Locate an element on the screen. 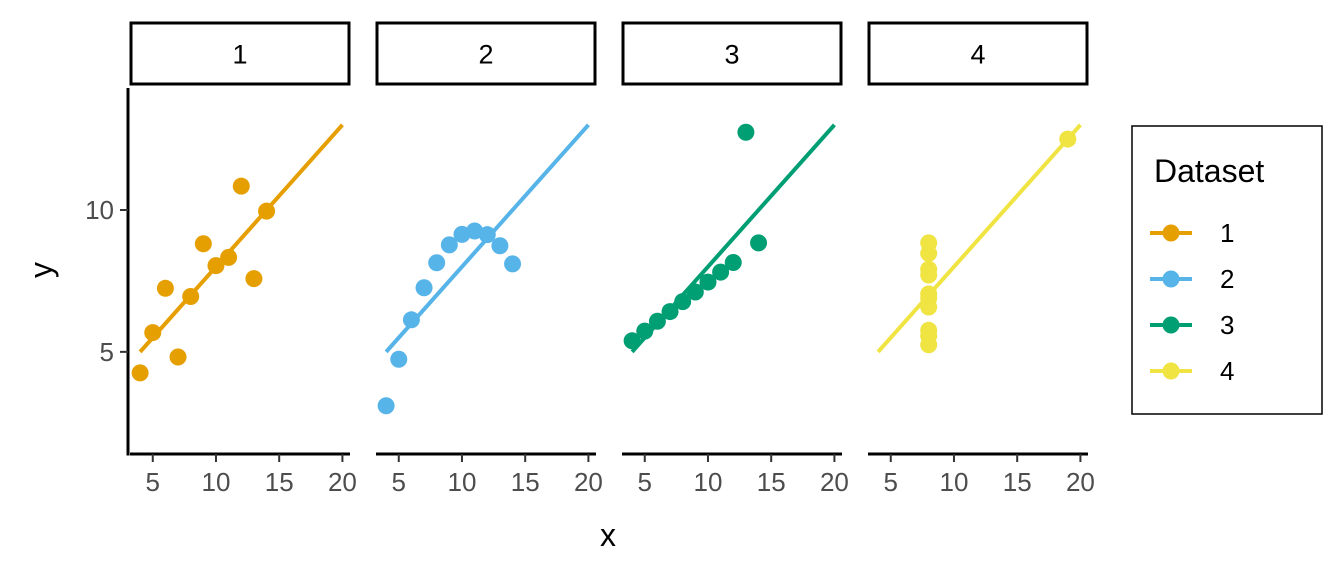 The height and width of the screenshot is (576, 1344). x-tick-label-1-10: 10 is located at coordinates (216, 482).